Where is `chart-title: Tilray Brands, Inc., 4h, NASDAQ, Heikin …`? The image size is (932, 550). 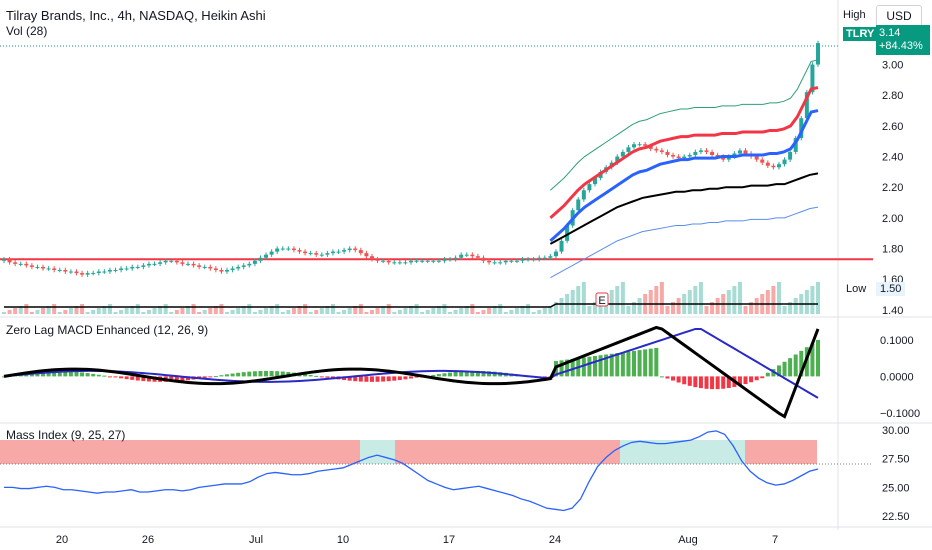 chart-title: Tilray Brands, Inc., 4h, NASDAQ, Heikin … is located at coordinates (136, 15).